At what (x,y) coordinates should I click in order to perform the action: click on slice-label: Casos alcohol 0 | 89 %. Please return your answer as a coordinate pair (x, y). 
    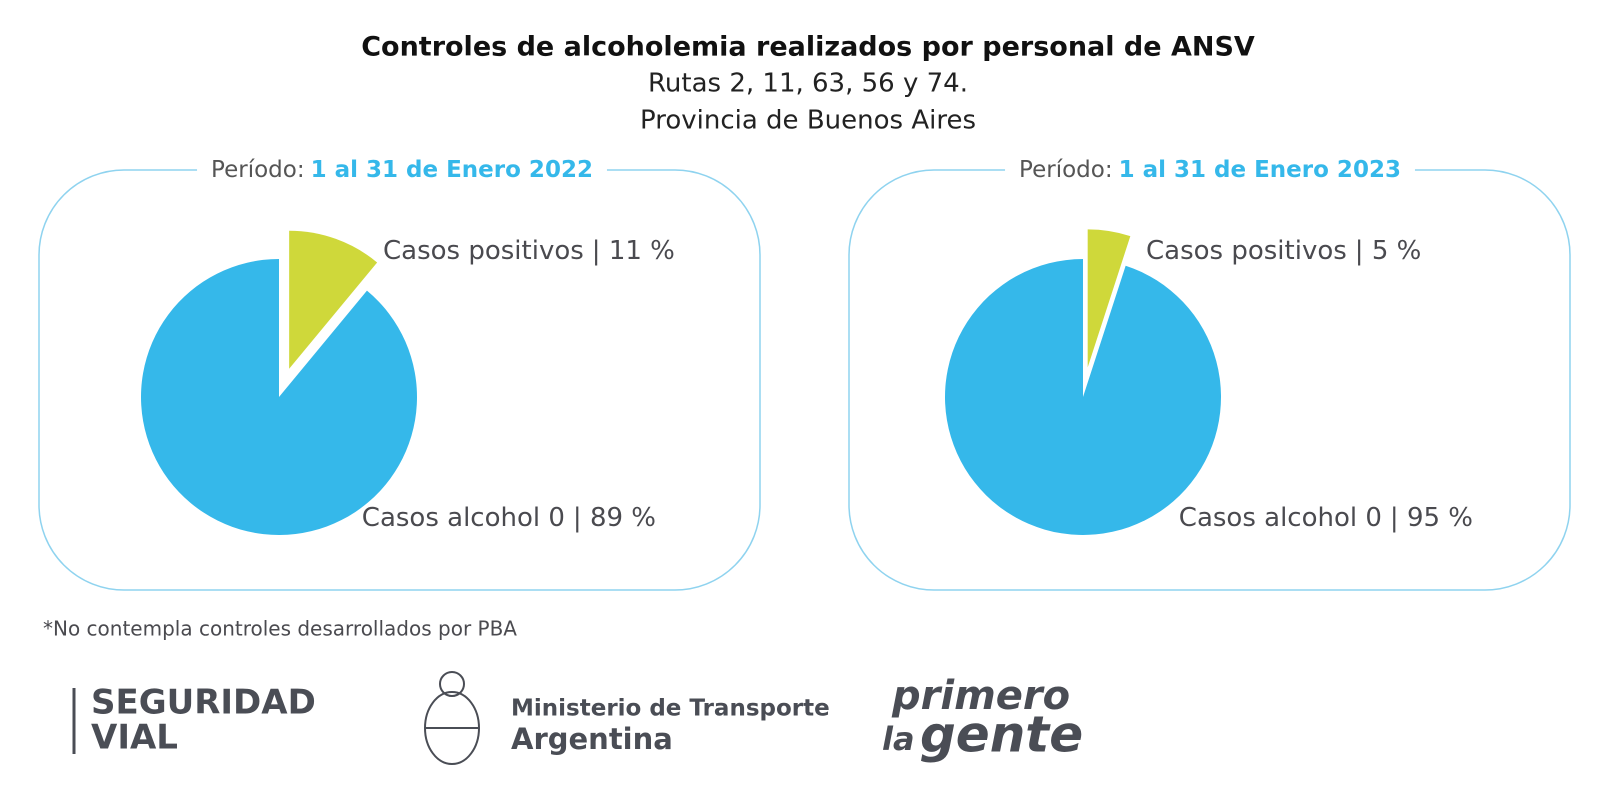
    Looking at the image, I should click on (509, 518).